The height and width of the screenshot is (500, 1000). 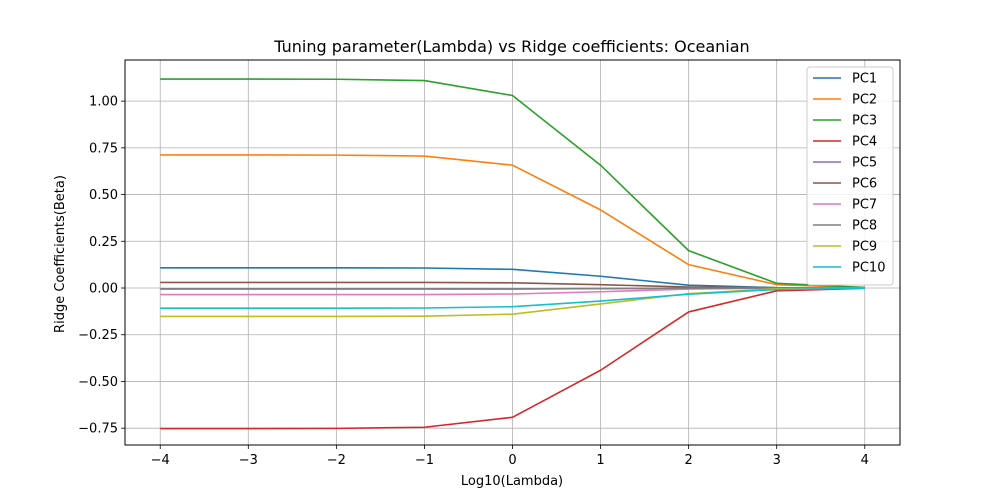 What do you see at coordinates (248, 460) in the screenshot?
I see `x-tick-label: −3` at bounding box center [248, 460].